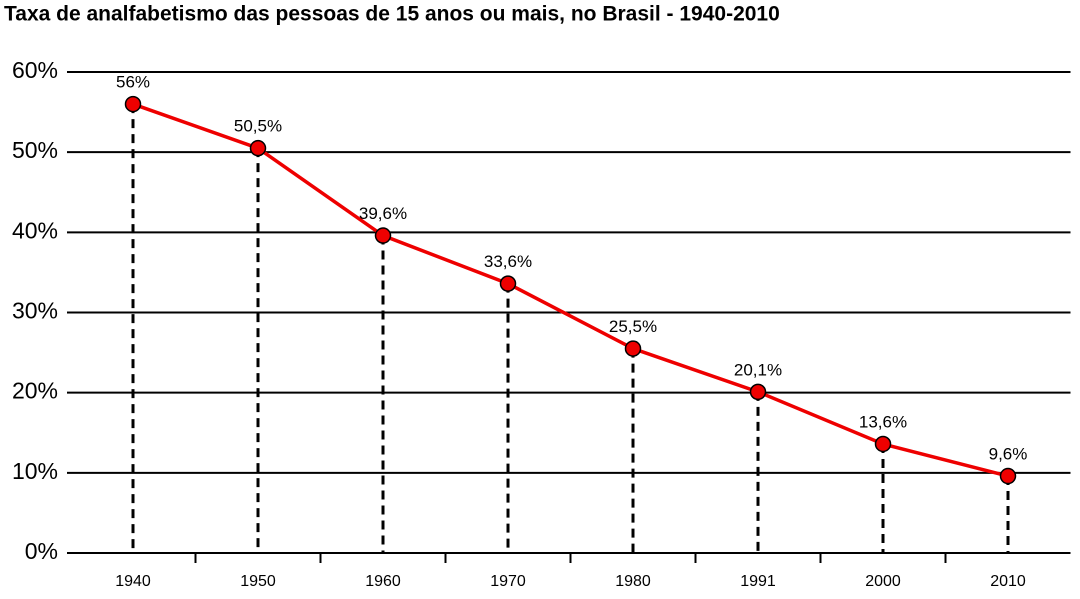 Image resolution: width=1080 pixels, height=599 pixels. What do you see at coordinates (35, 391) in the screenshot?
I see `y-tick-label: 20%` at bounding box center [35, 391].